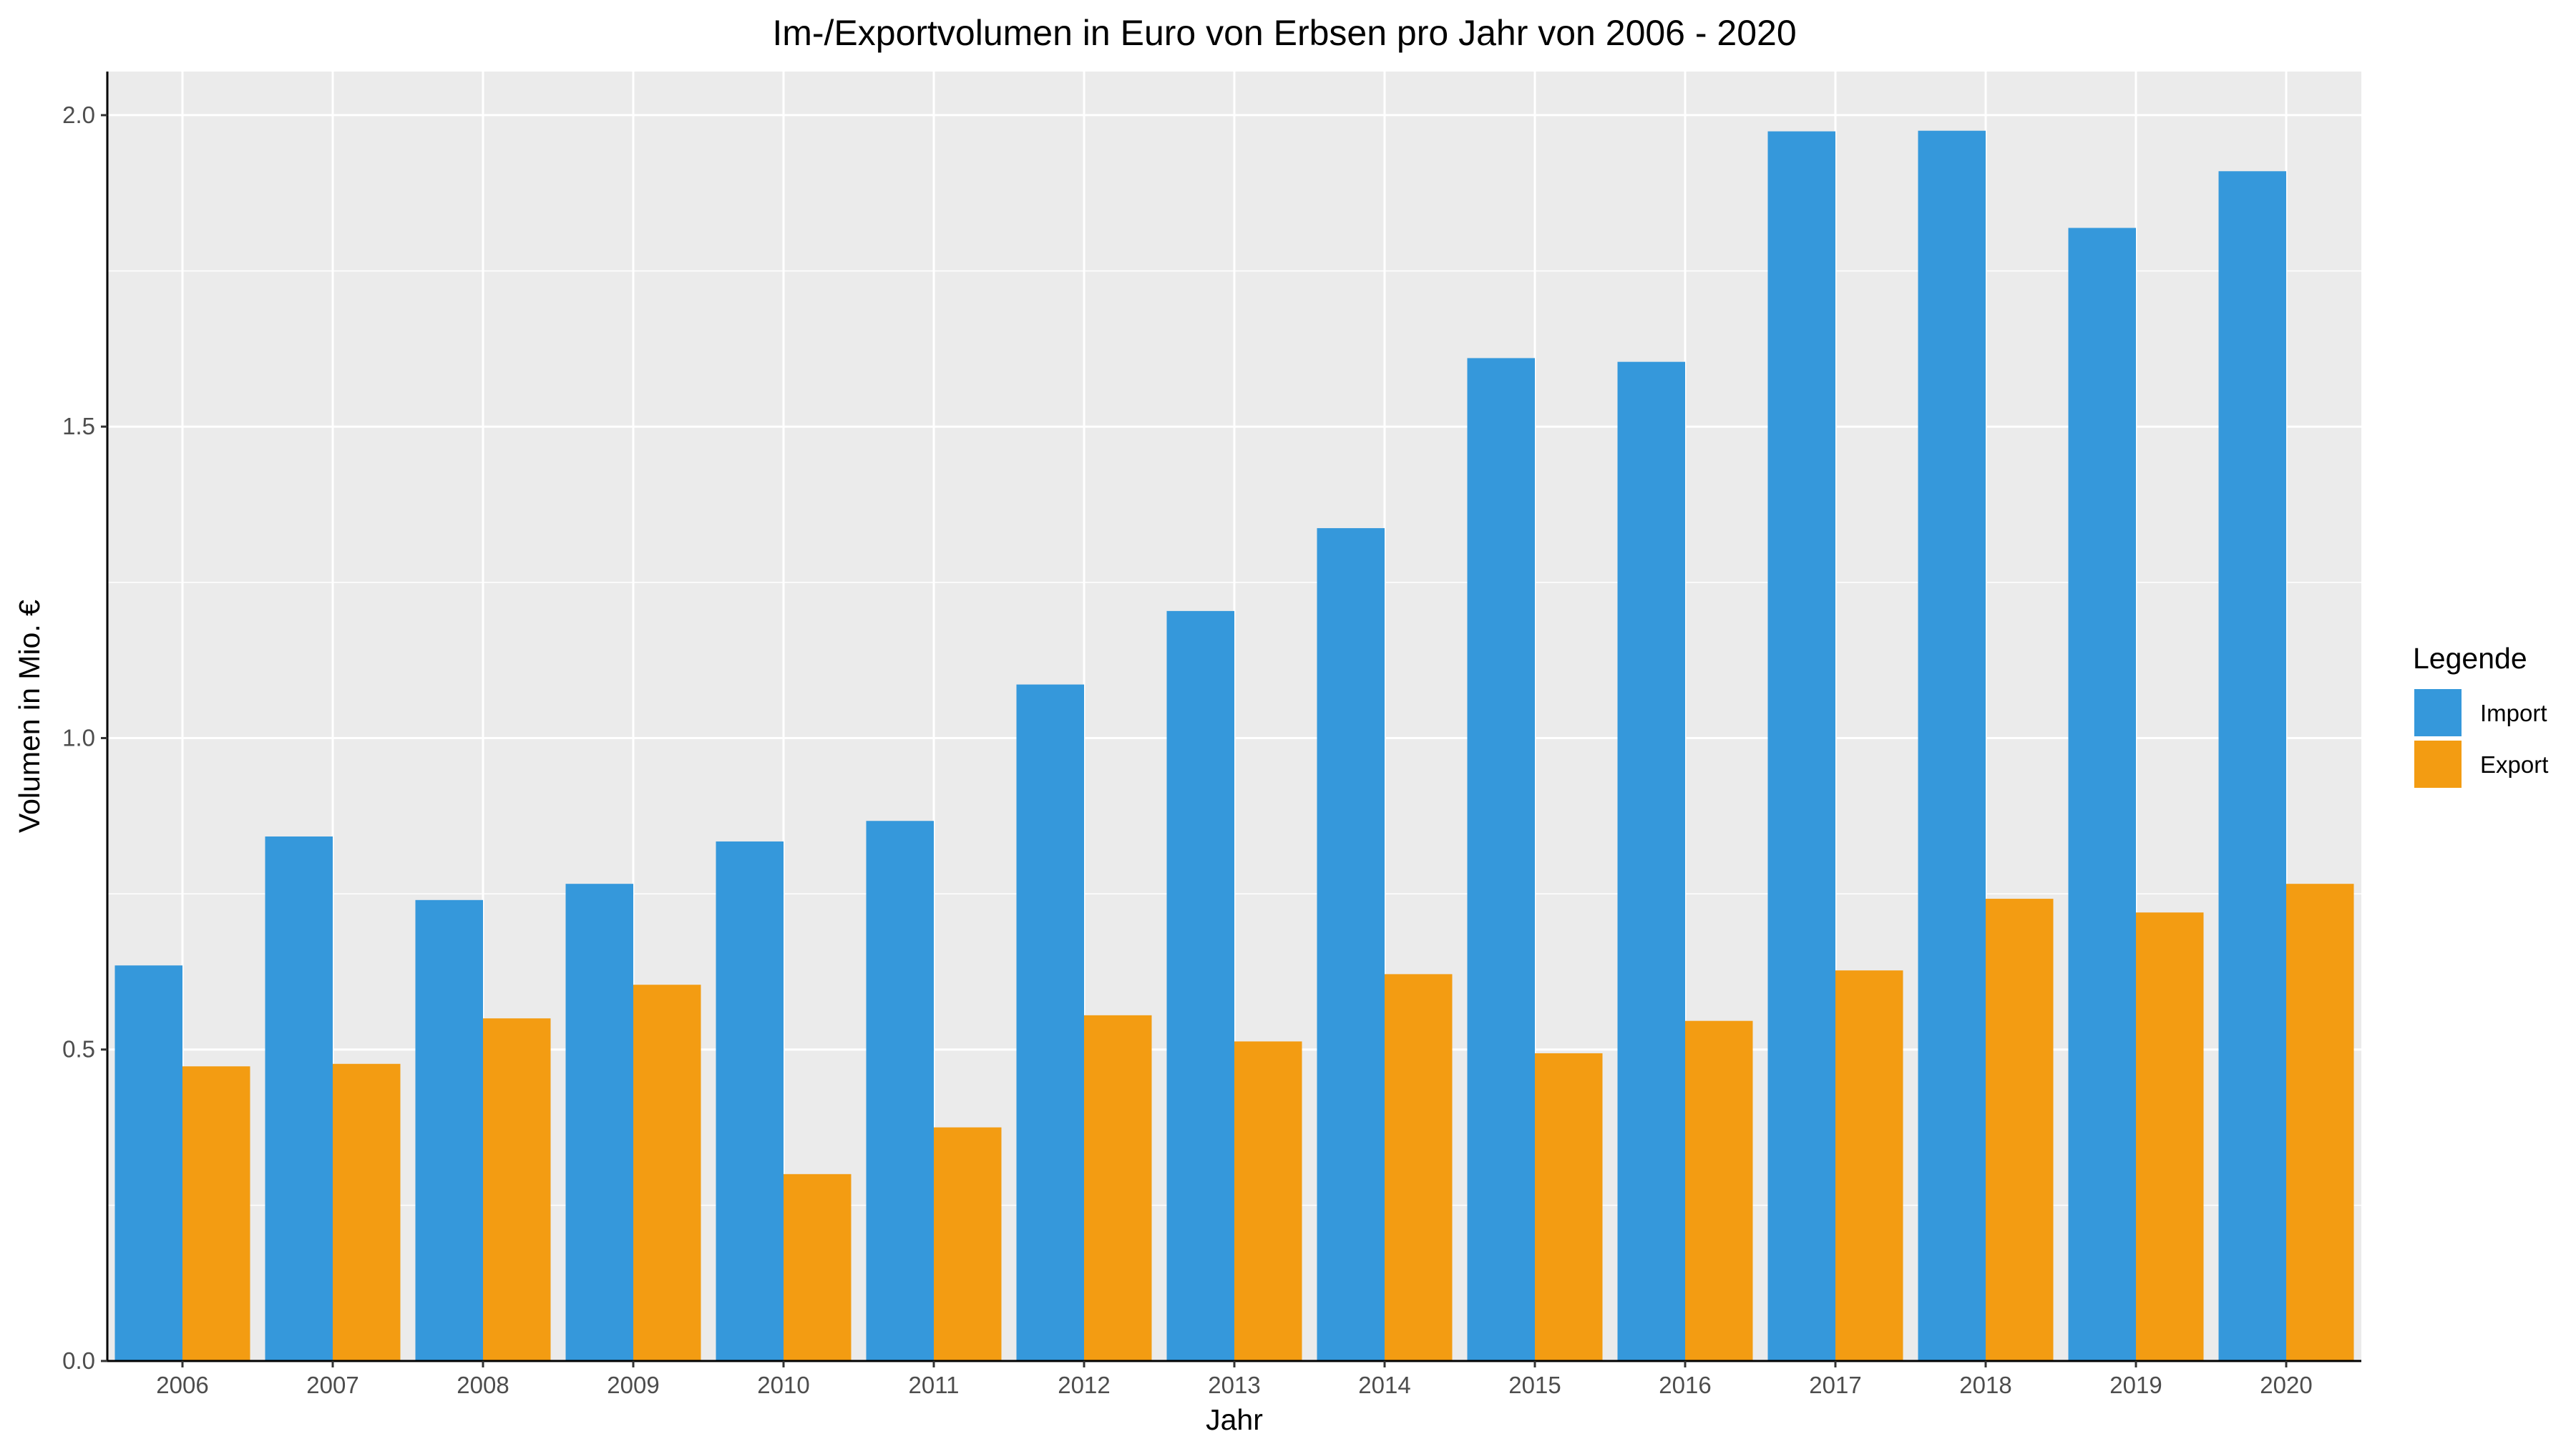 This screenshot has height=1449, width=2576. I want to click on x-tick-label: 2012, so click(1084, 1385).